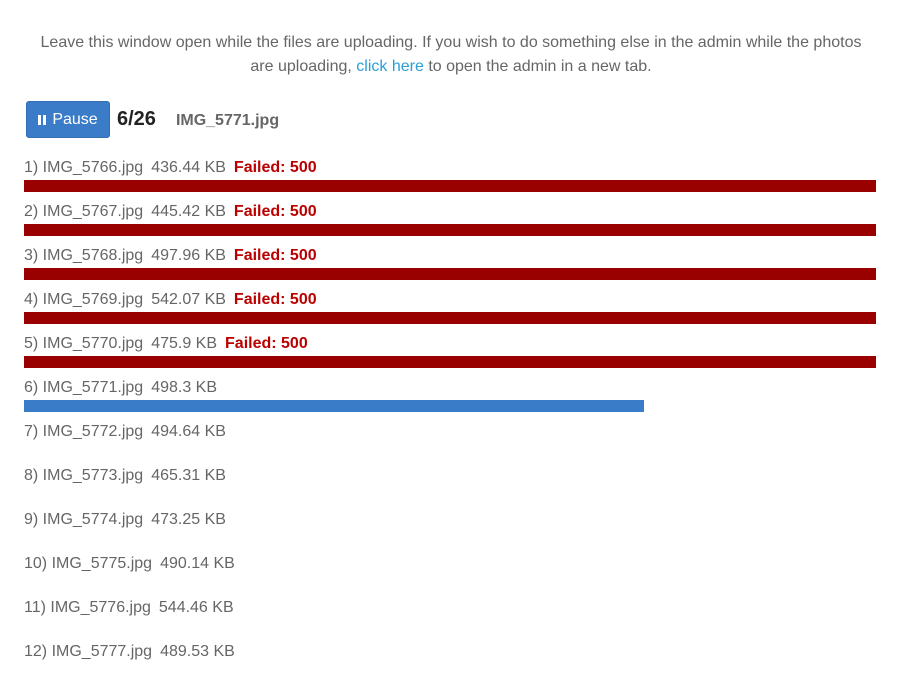 This screenshot has width=902, height=684. Describe the element at coordinates (450, 266) in the screenshot. I see `file-row: 3) IMG_5768.jpg 497.96 KB Failed: 500` at that location.